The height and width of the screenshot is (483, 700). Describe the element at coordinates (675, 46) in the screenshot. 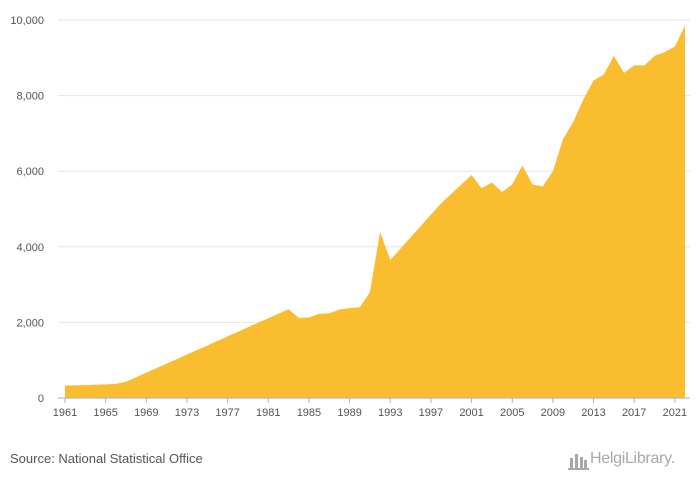

I see `data-point-2021` at that location.